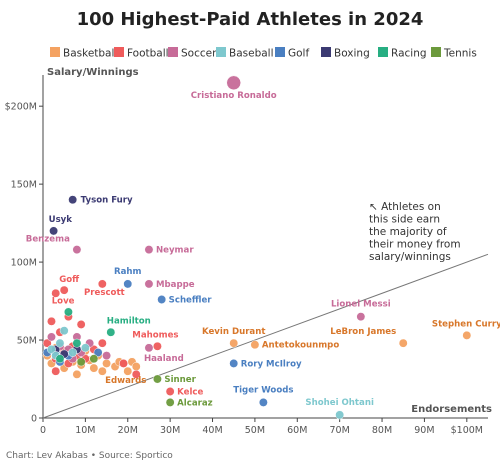  I want to click on legend-item-racing: Racing, so click(402, 53).